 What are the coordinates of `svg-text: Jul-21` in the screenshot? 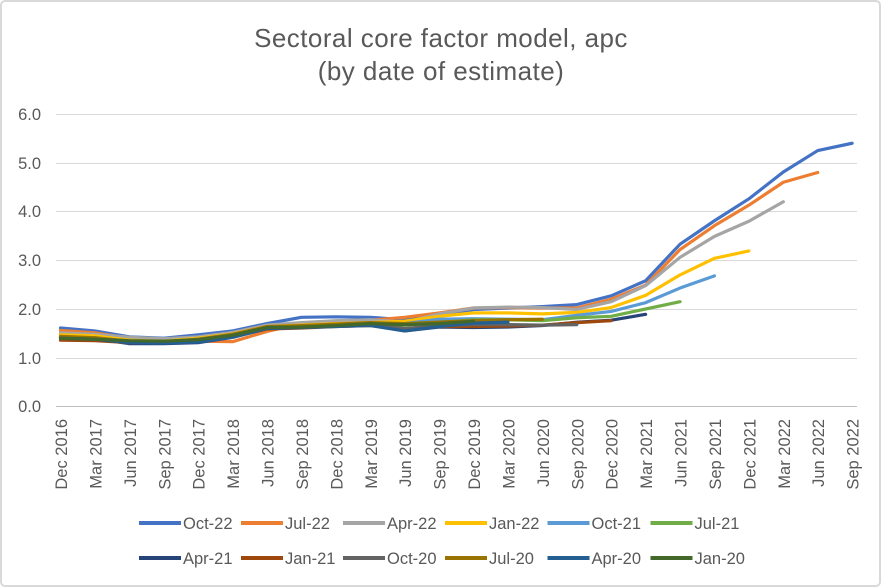 It's located at (717, 524).